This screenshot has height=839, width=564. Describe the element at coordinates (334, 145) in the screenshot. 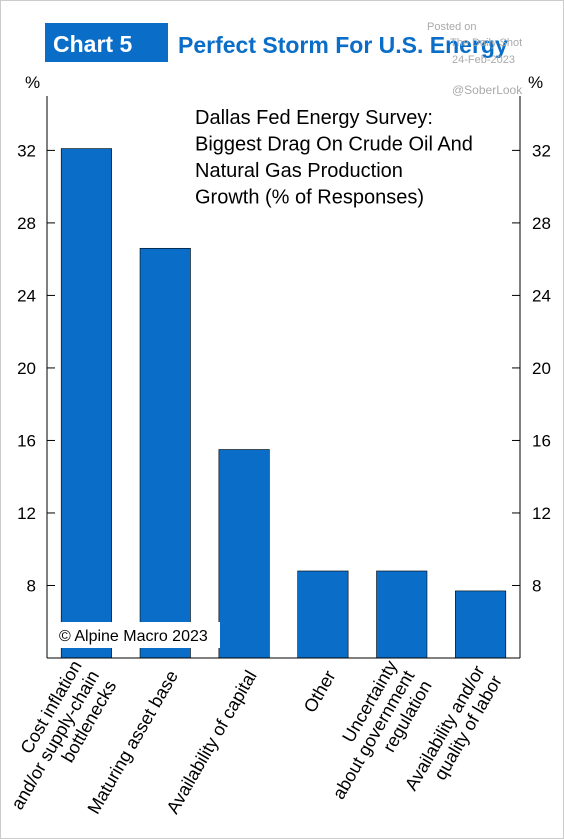

I see `annotation: Biggest Drag On Crude Oil And` at that location.